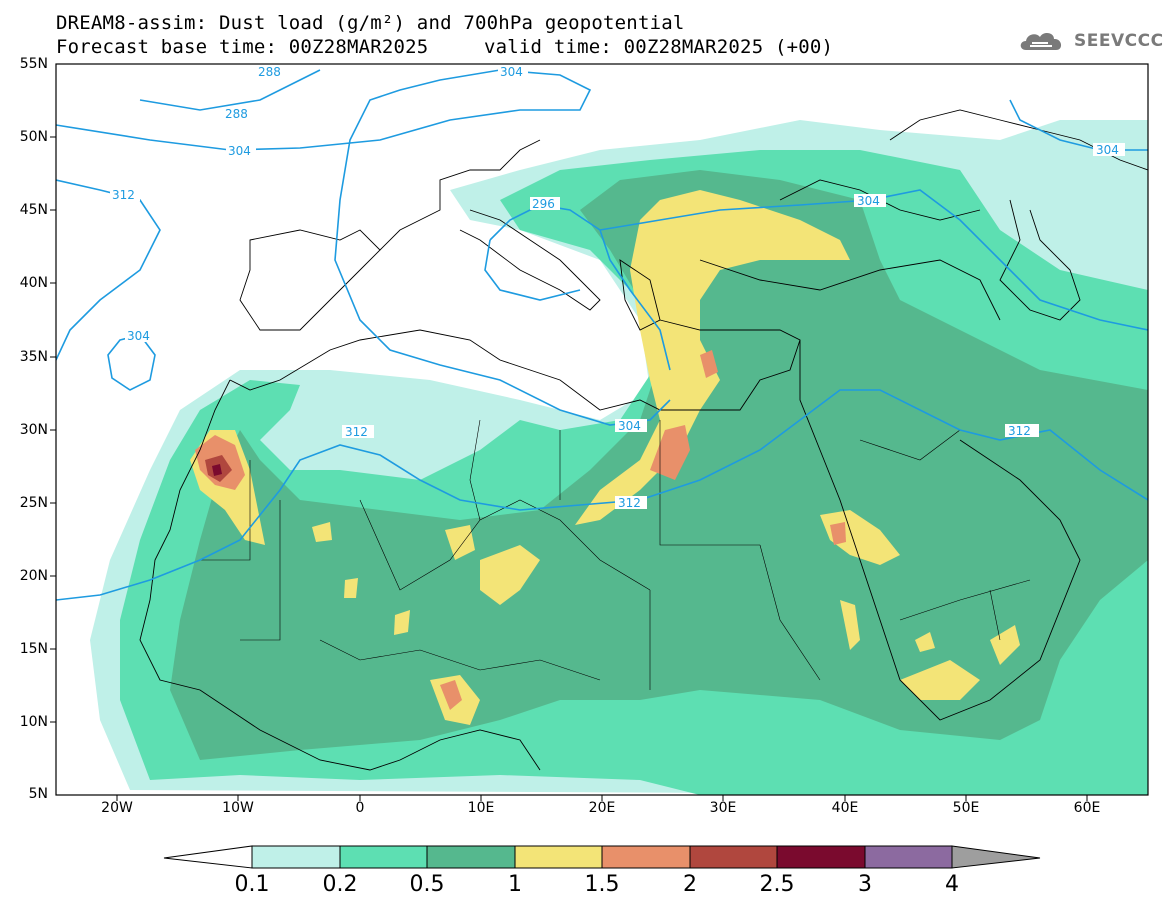 Image resolution: width=1165 pixels, height=907 pixels. What do you see at coordinates (33, 430) in the screenshot?
I see `lat-label: 30N` at bounding box center [33, 430].